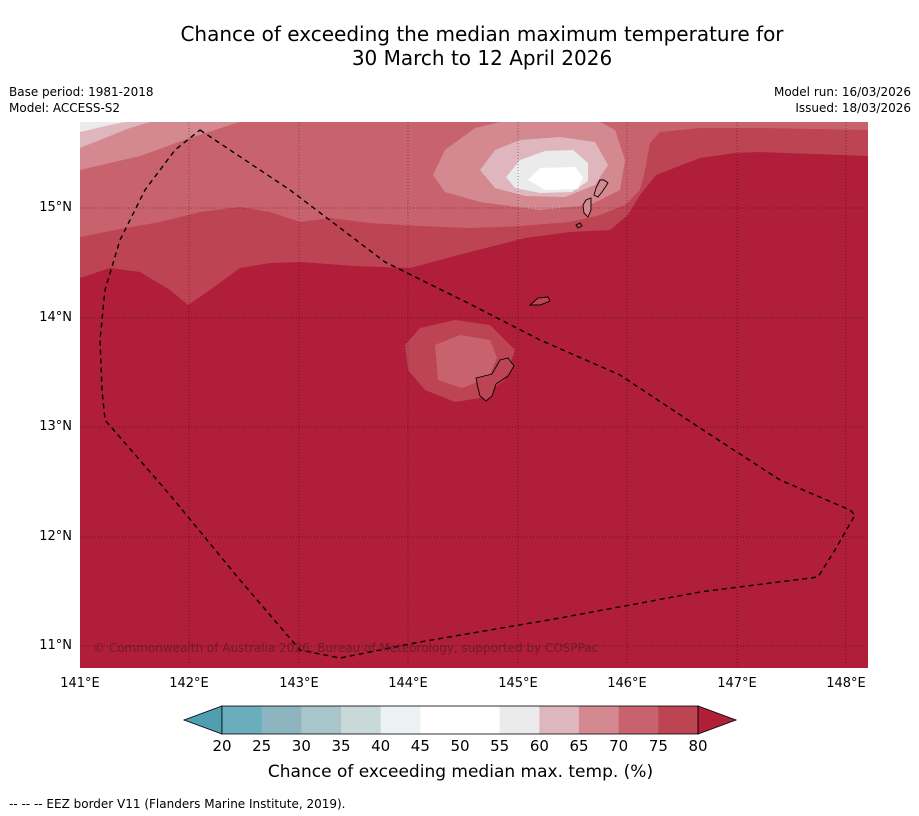  I want to click on meta-right: Model run: 16/03/2026 Issued: 18/03/2026, so click(842, 100).